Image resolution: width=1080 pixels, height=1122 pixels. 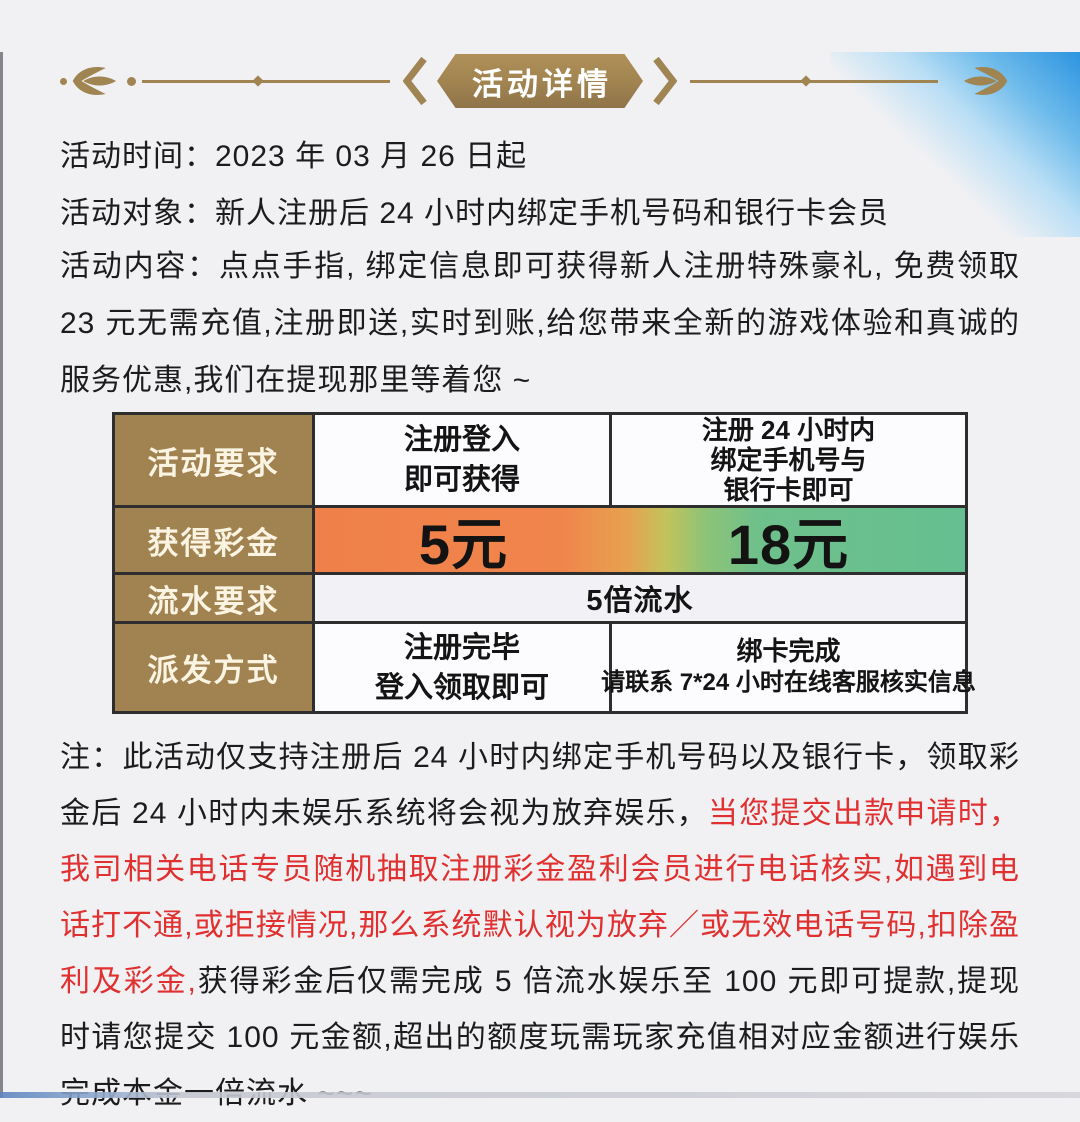 What do you see at coordinates (461, 647) in the screenshot?
I see `cell-line: 注册完毕` at bounding box center [461, 647].